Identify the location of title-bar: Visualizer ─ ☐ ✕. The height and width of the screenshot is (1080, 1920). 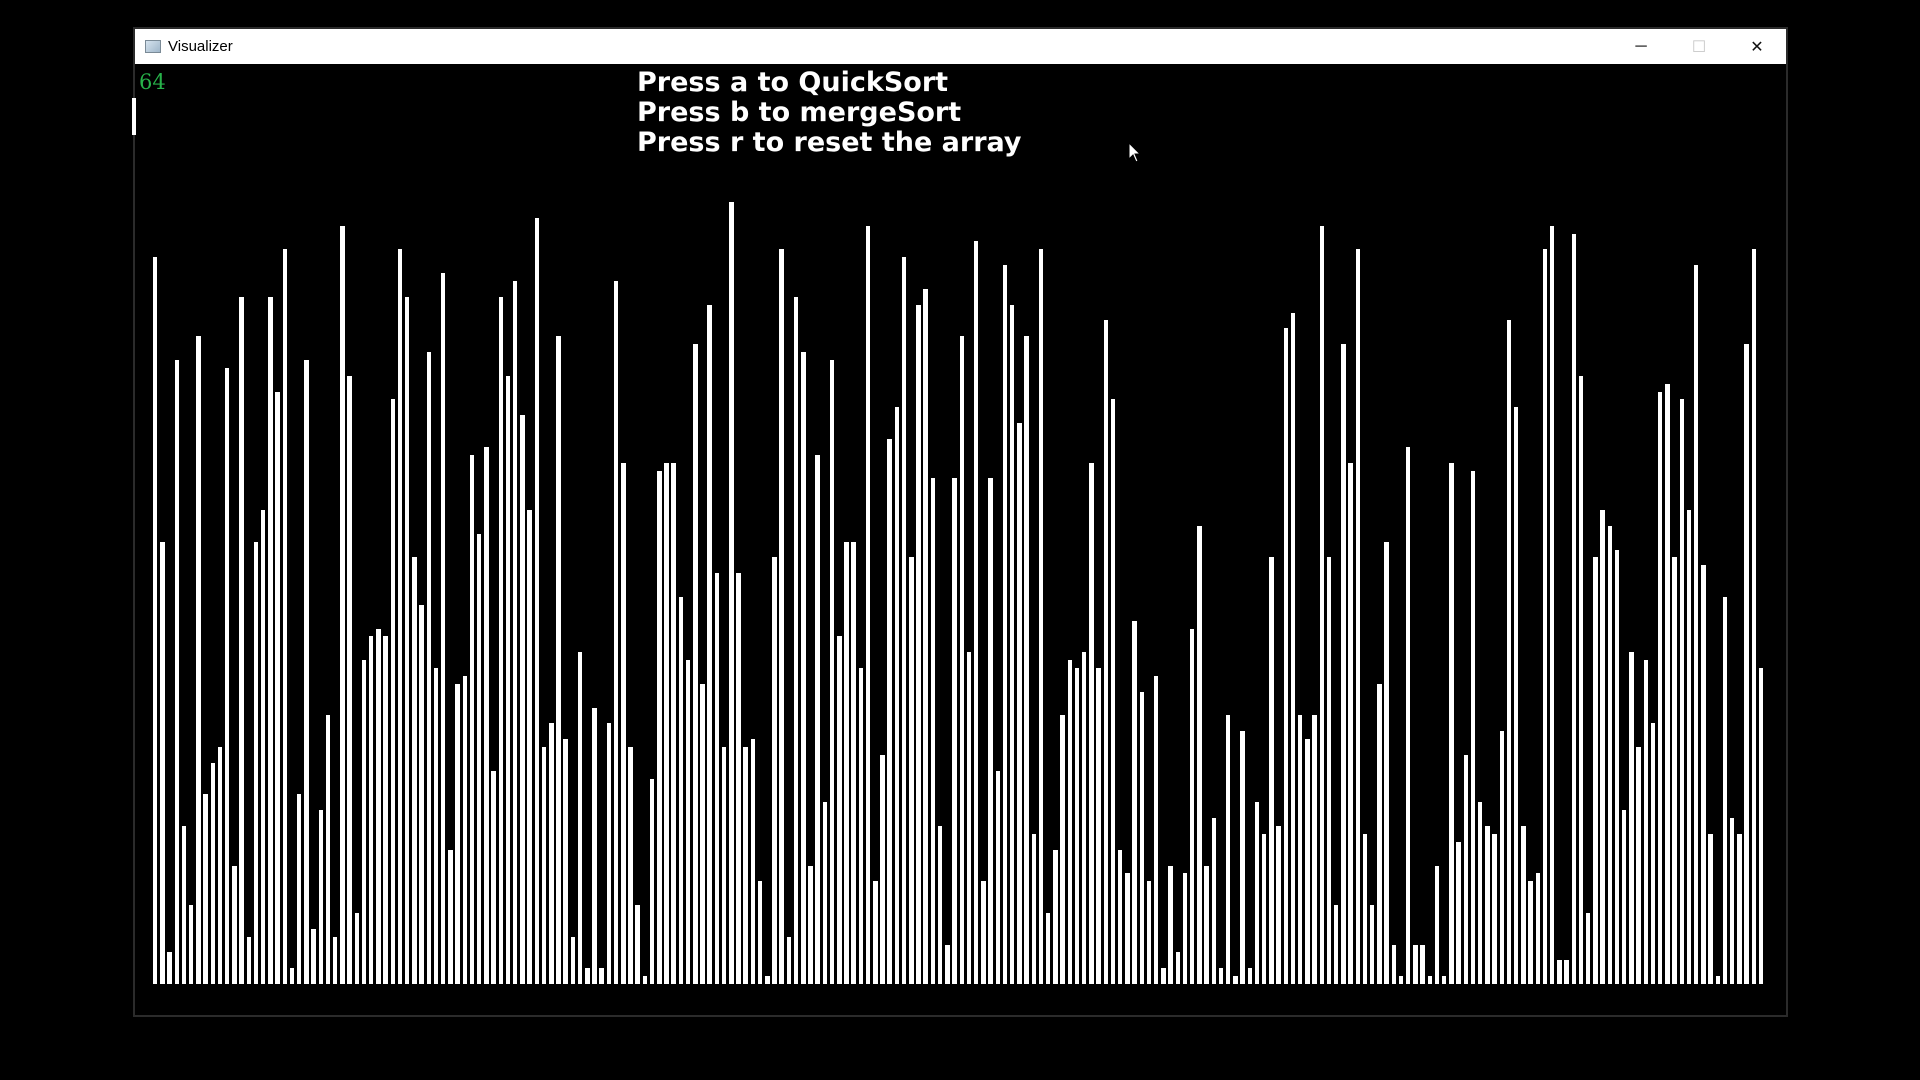
(960, 46).